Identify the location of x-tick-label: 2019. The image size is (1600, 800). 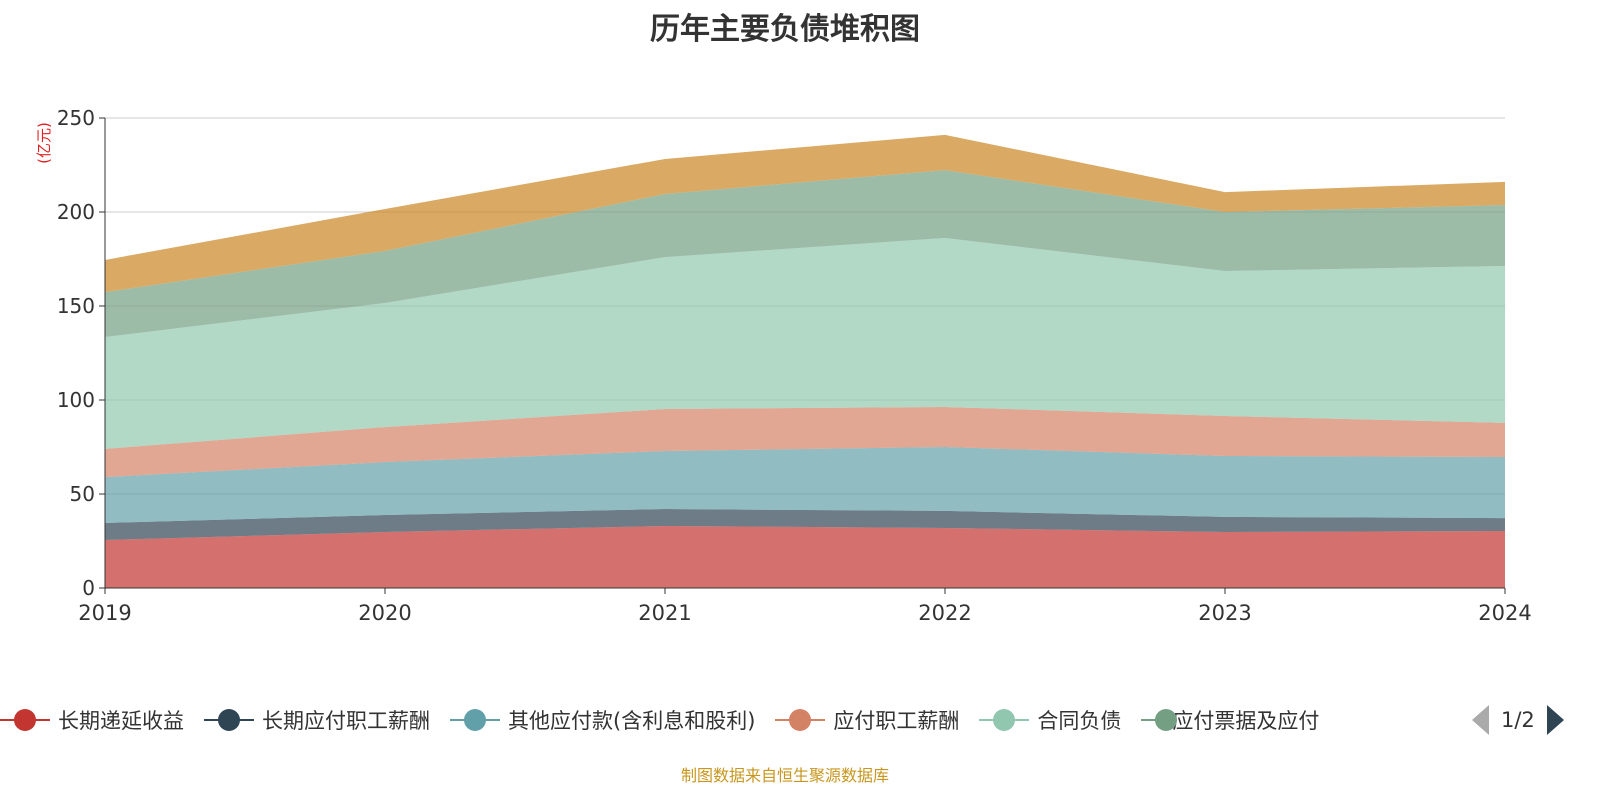
(104, 613).